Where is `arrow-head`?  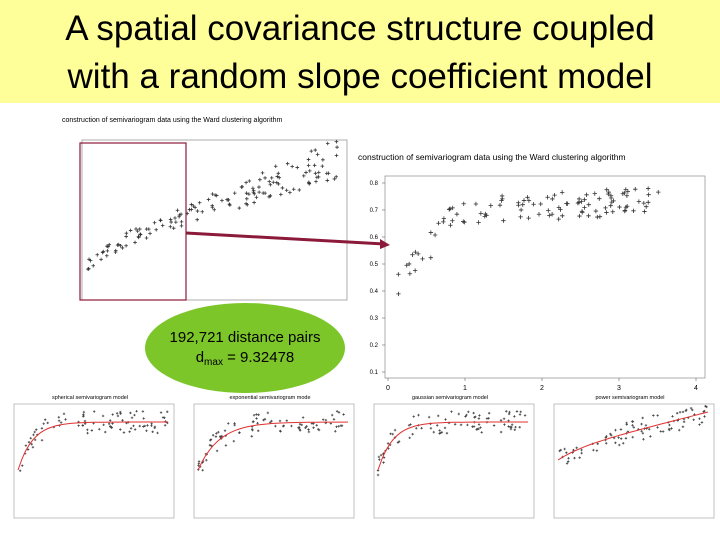
arrow-head is located at coordinates (385, 244).